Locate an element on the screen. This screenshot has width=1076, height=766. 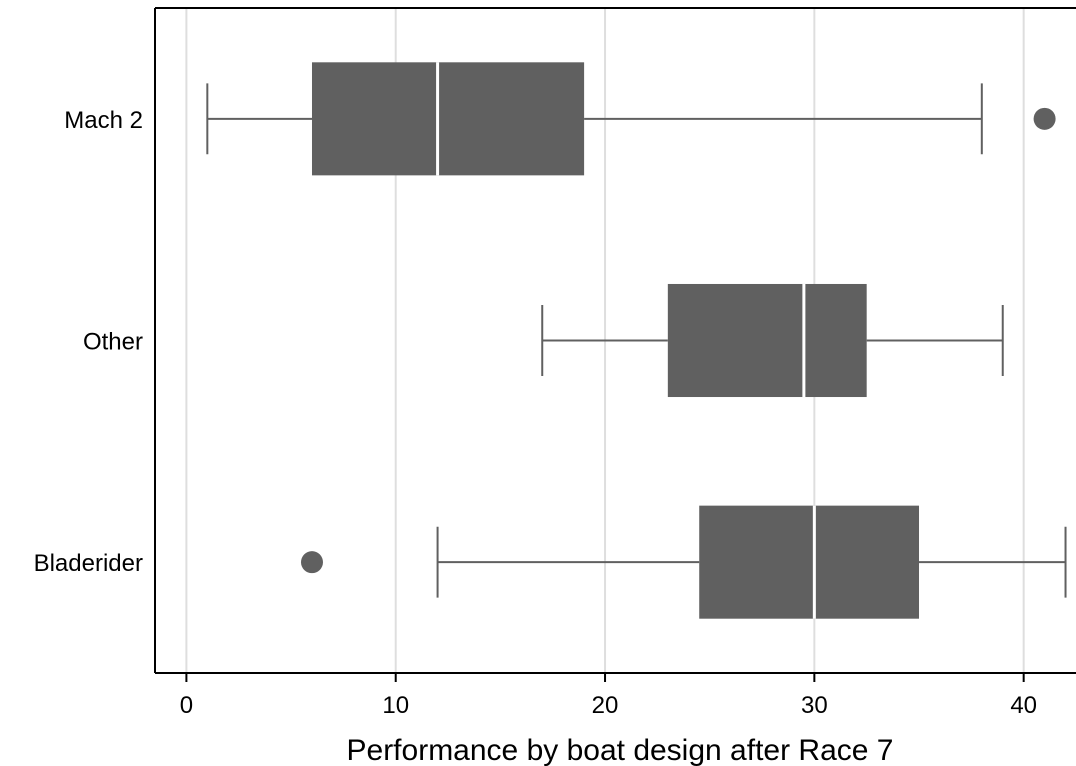
category-label: Mach 2 is located at coordinates (103, 120).